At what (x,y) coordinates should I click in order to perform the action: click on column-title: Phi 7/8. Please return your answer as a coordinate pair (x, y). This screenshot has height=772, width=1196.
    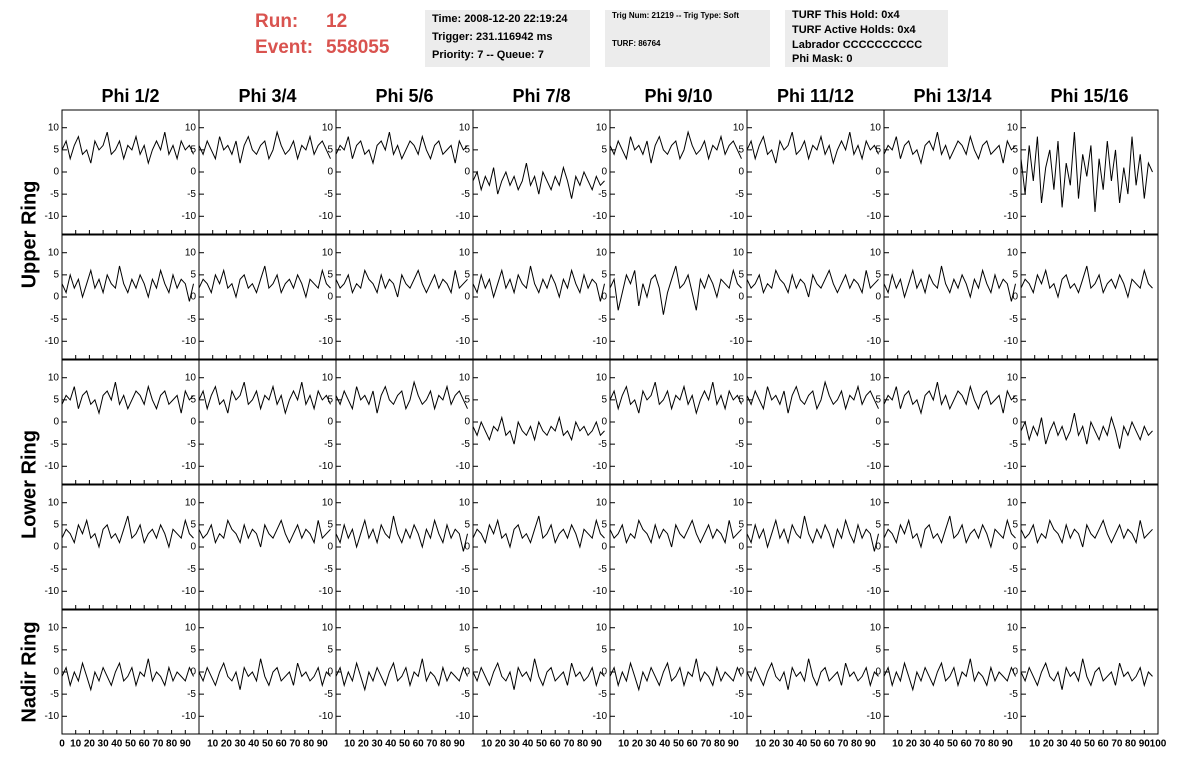
    Looking at the image, I should click on (541, 96).